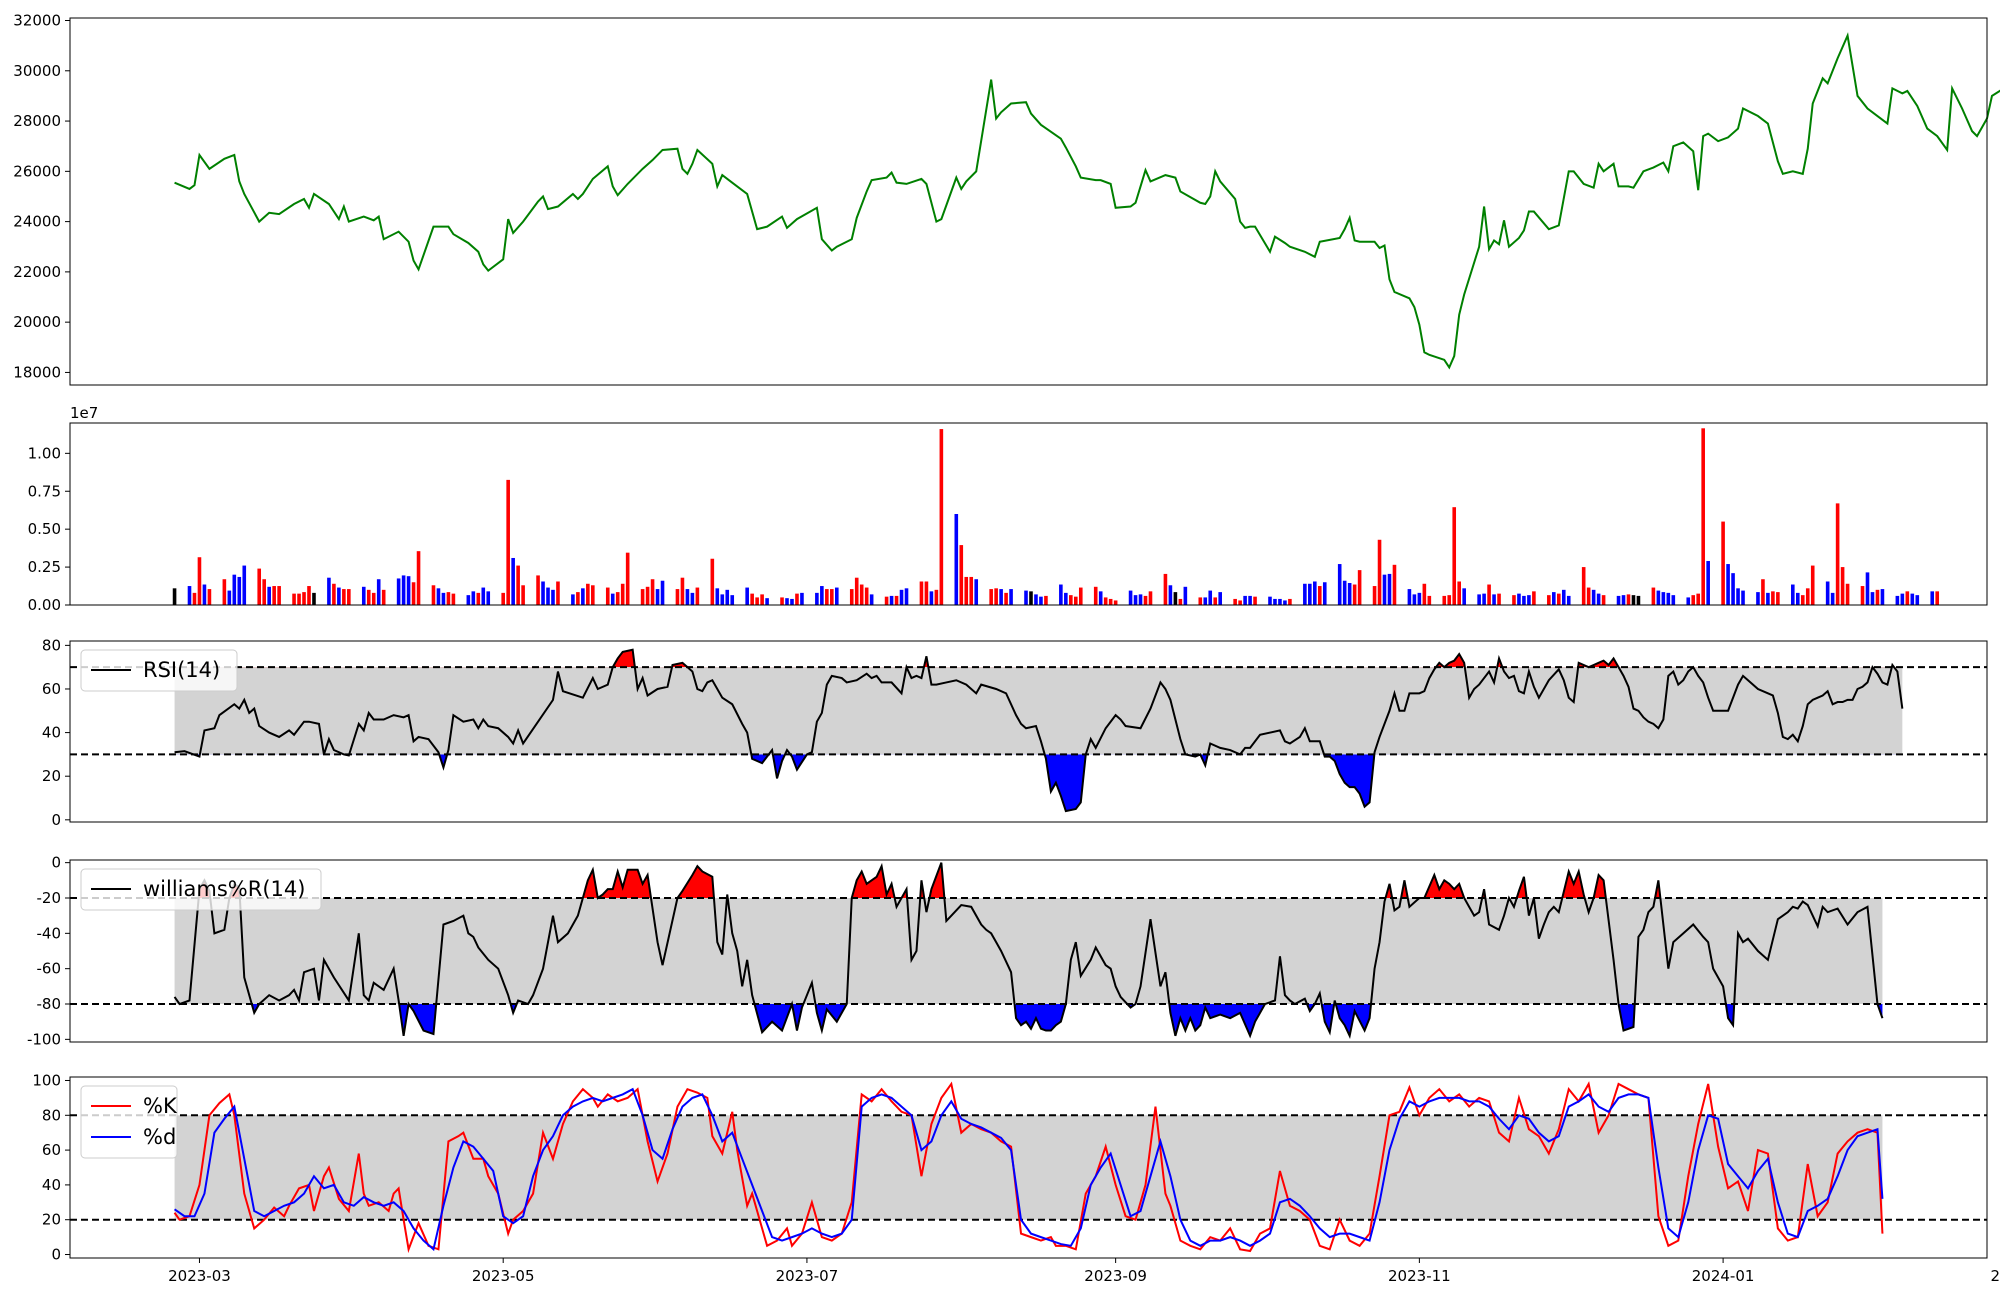 The image size is (2000, 1300). Describe the element at coordinates (56, 863) in the screenshot. I see `williams-ytick-label: 0` at that location.